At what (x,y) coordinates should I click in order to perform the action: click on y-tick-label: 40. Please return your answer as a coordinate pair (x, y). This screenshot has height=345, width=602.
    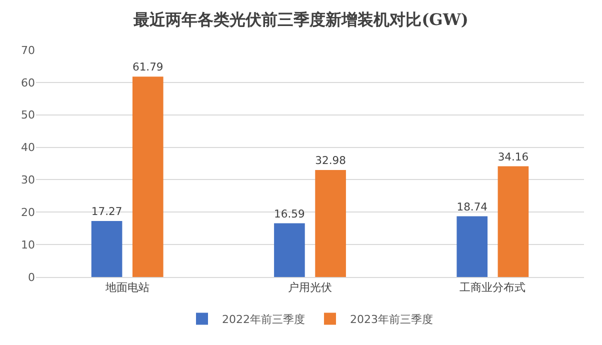
    Looking at the image, I should click on (28, 147).